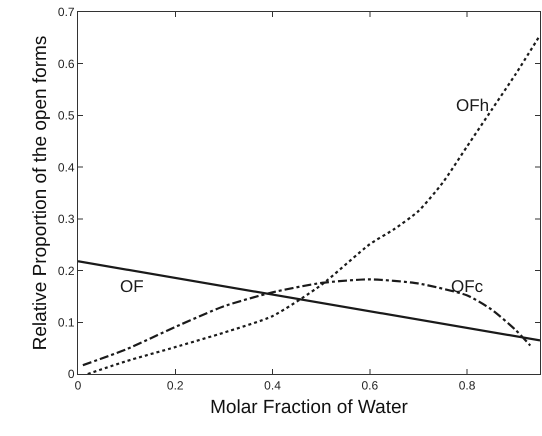 The height and width of the screenshot is (436, 542). I want to click on y-tick-label: 0, so click(71, 374).